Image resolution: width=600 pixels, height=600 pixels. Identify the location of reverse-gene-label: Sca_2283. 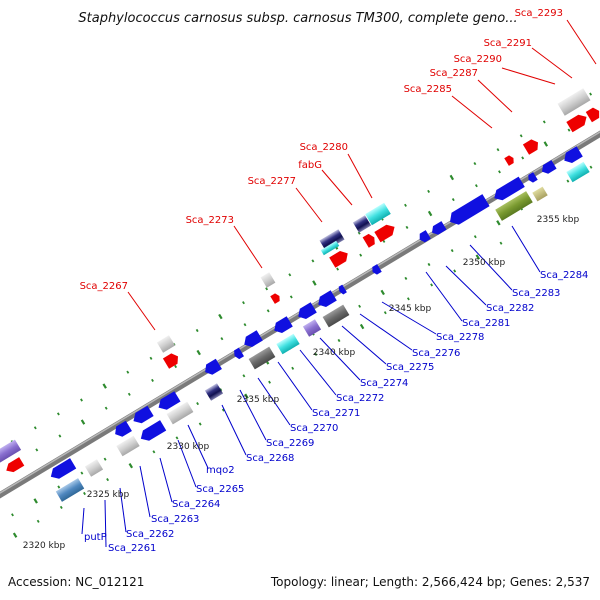
(536, 293).